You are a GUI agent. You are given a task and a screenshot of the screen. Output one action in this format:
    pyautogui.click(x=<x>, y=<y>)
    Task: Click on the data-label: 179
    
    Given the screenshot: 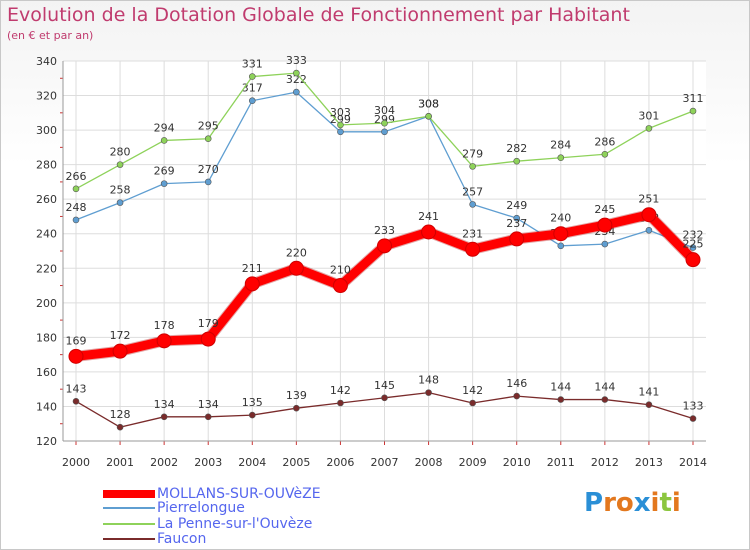 What is the action you would take?
    pyautogui.click(x=208, y=323)
    